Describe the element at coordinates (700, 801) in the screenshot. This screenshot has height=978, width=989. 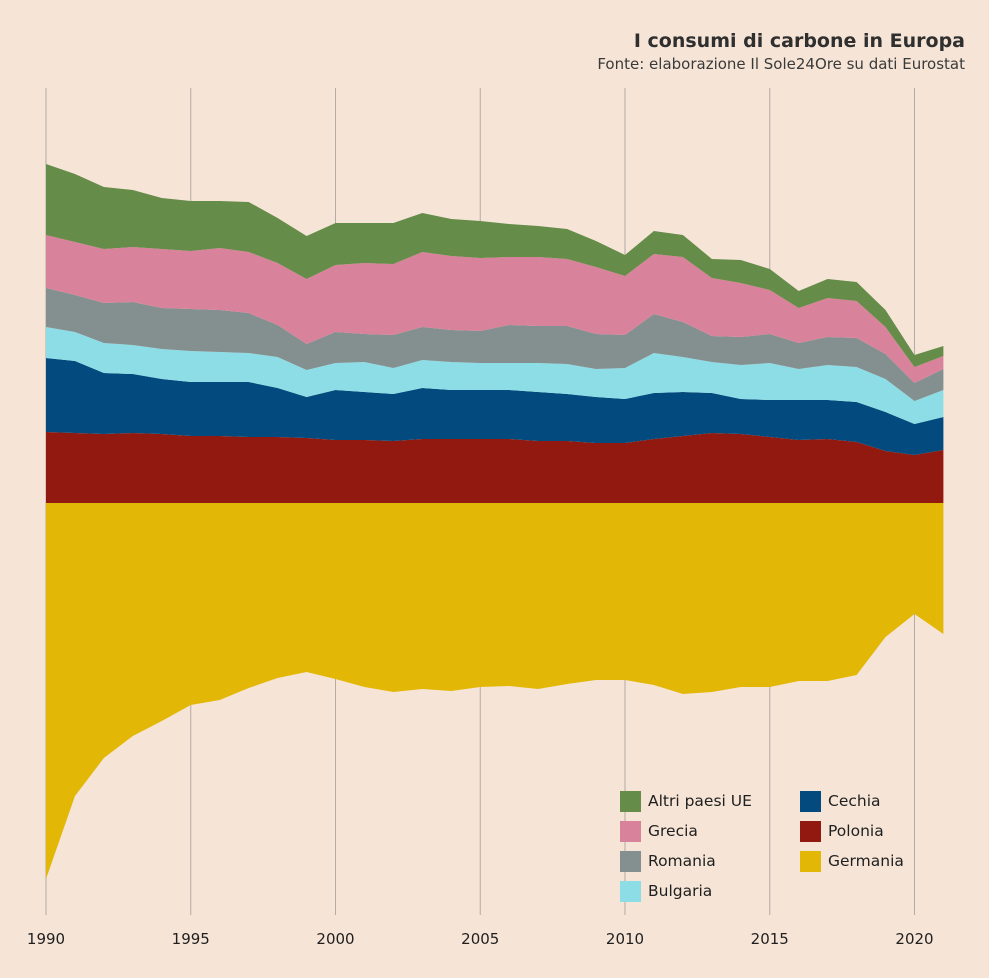
I see `legend-label-altri: Altri paesi UE` at that location.